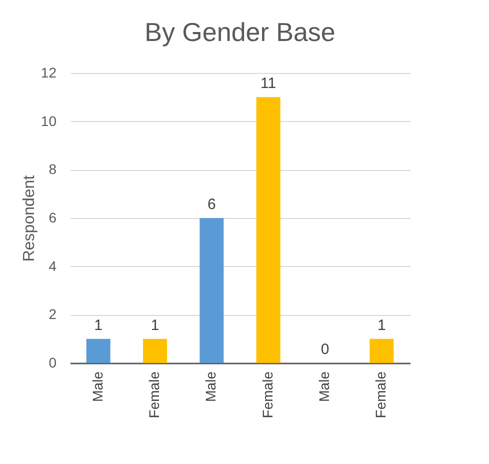 This screenshot has height=464, width=489. What do you see at coordinates (52, 266) in the screenshot?
I see `y-tick-label: 4` at bounding box center [52, 266].